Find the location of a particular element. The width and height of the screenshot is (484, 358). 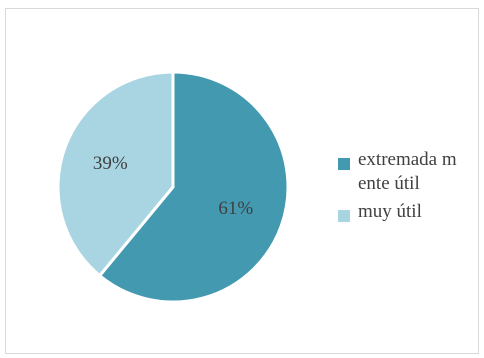

legend-item-muy-util: muy útil is located at coordinates (403, 212).